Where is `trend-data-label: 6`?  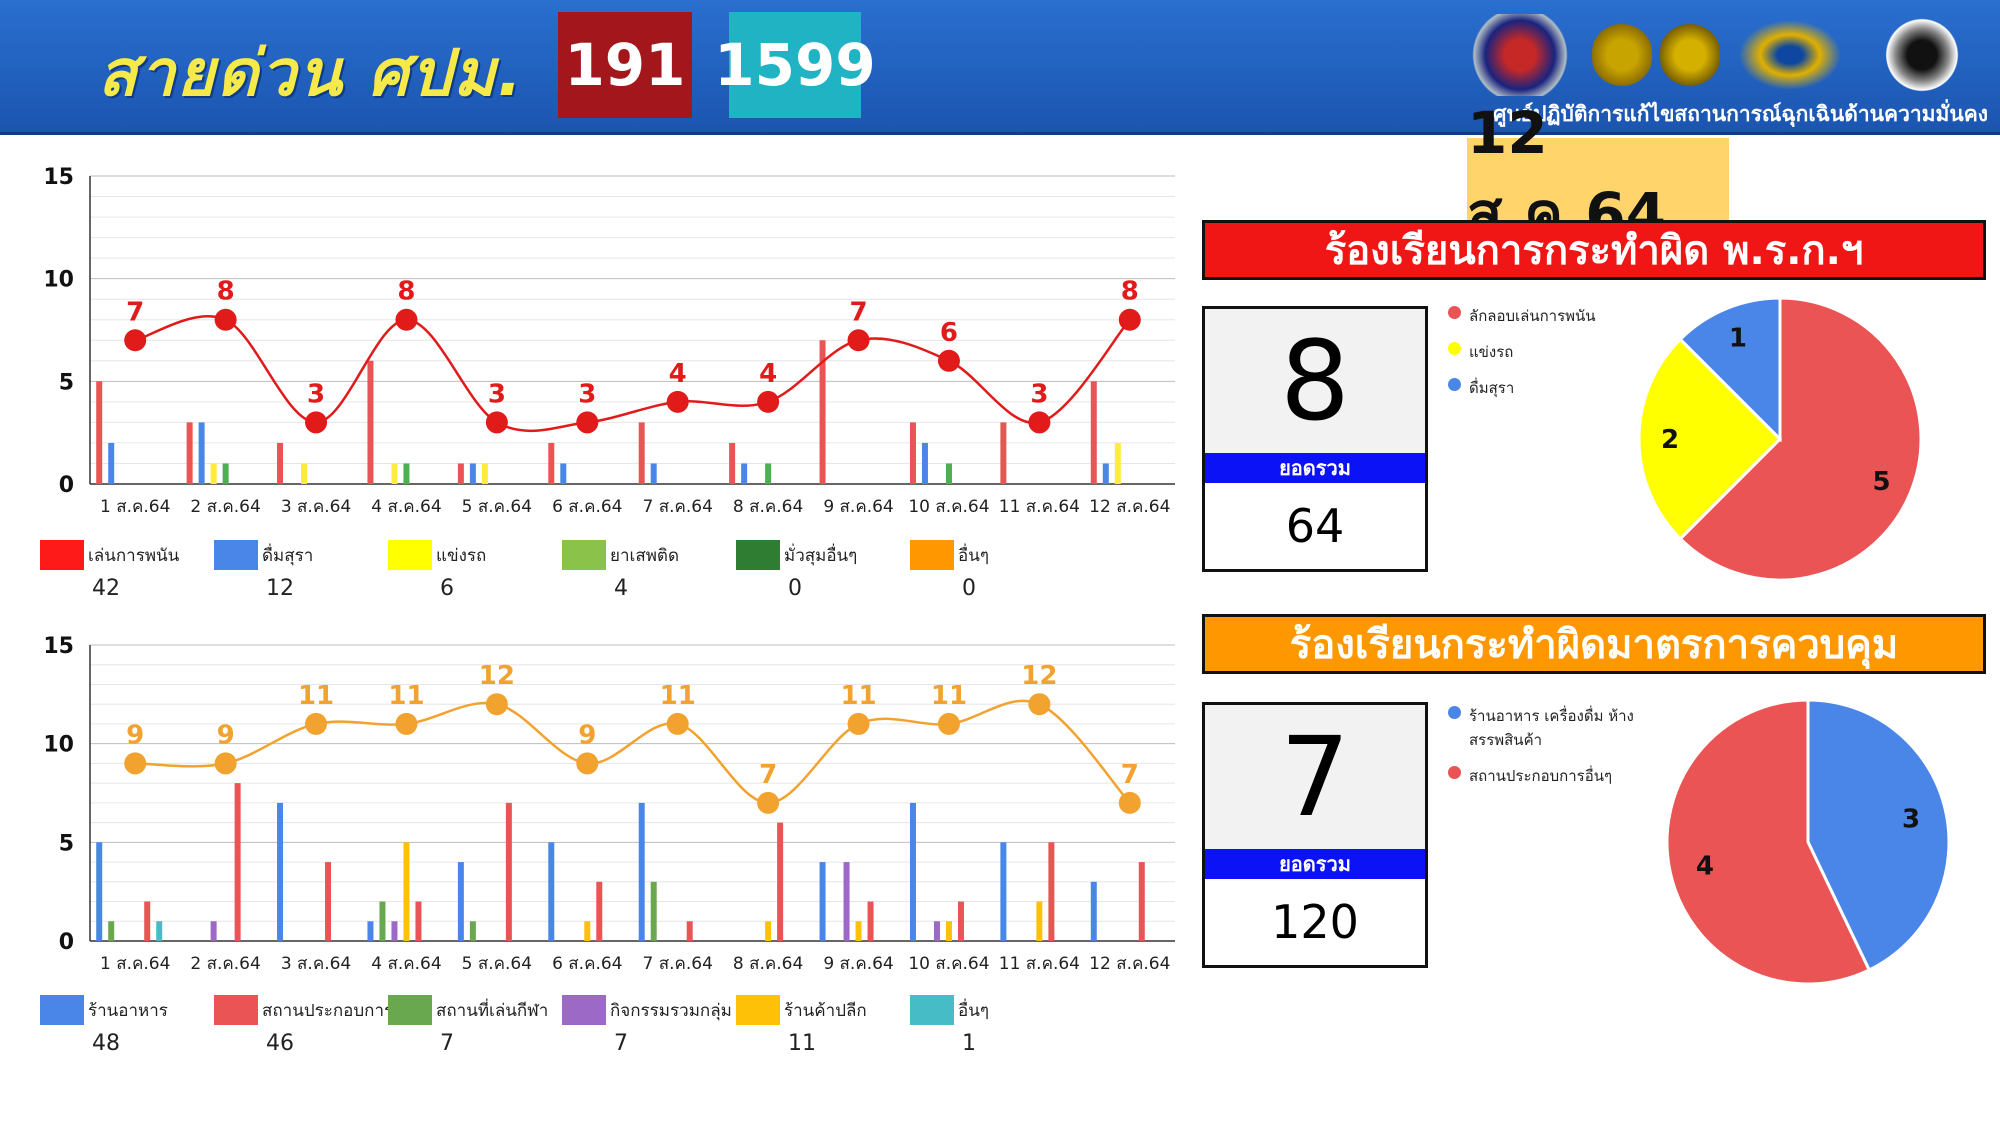
trend-data-label: 6 is located at coordinates (949, 333).